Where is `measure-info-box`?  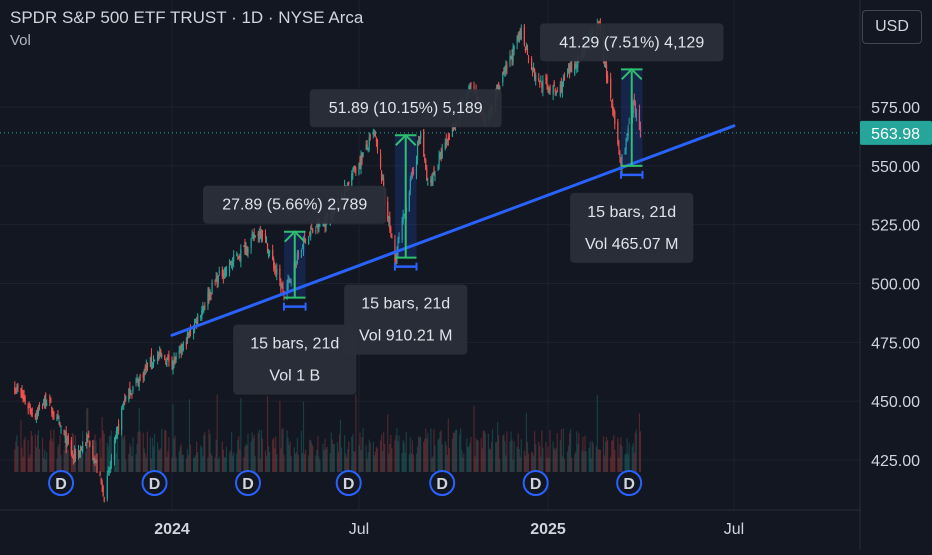
measure-info-box is located at coordinates (632, 227).